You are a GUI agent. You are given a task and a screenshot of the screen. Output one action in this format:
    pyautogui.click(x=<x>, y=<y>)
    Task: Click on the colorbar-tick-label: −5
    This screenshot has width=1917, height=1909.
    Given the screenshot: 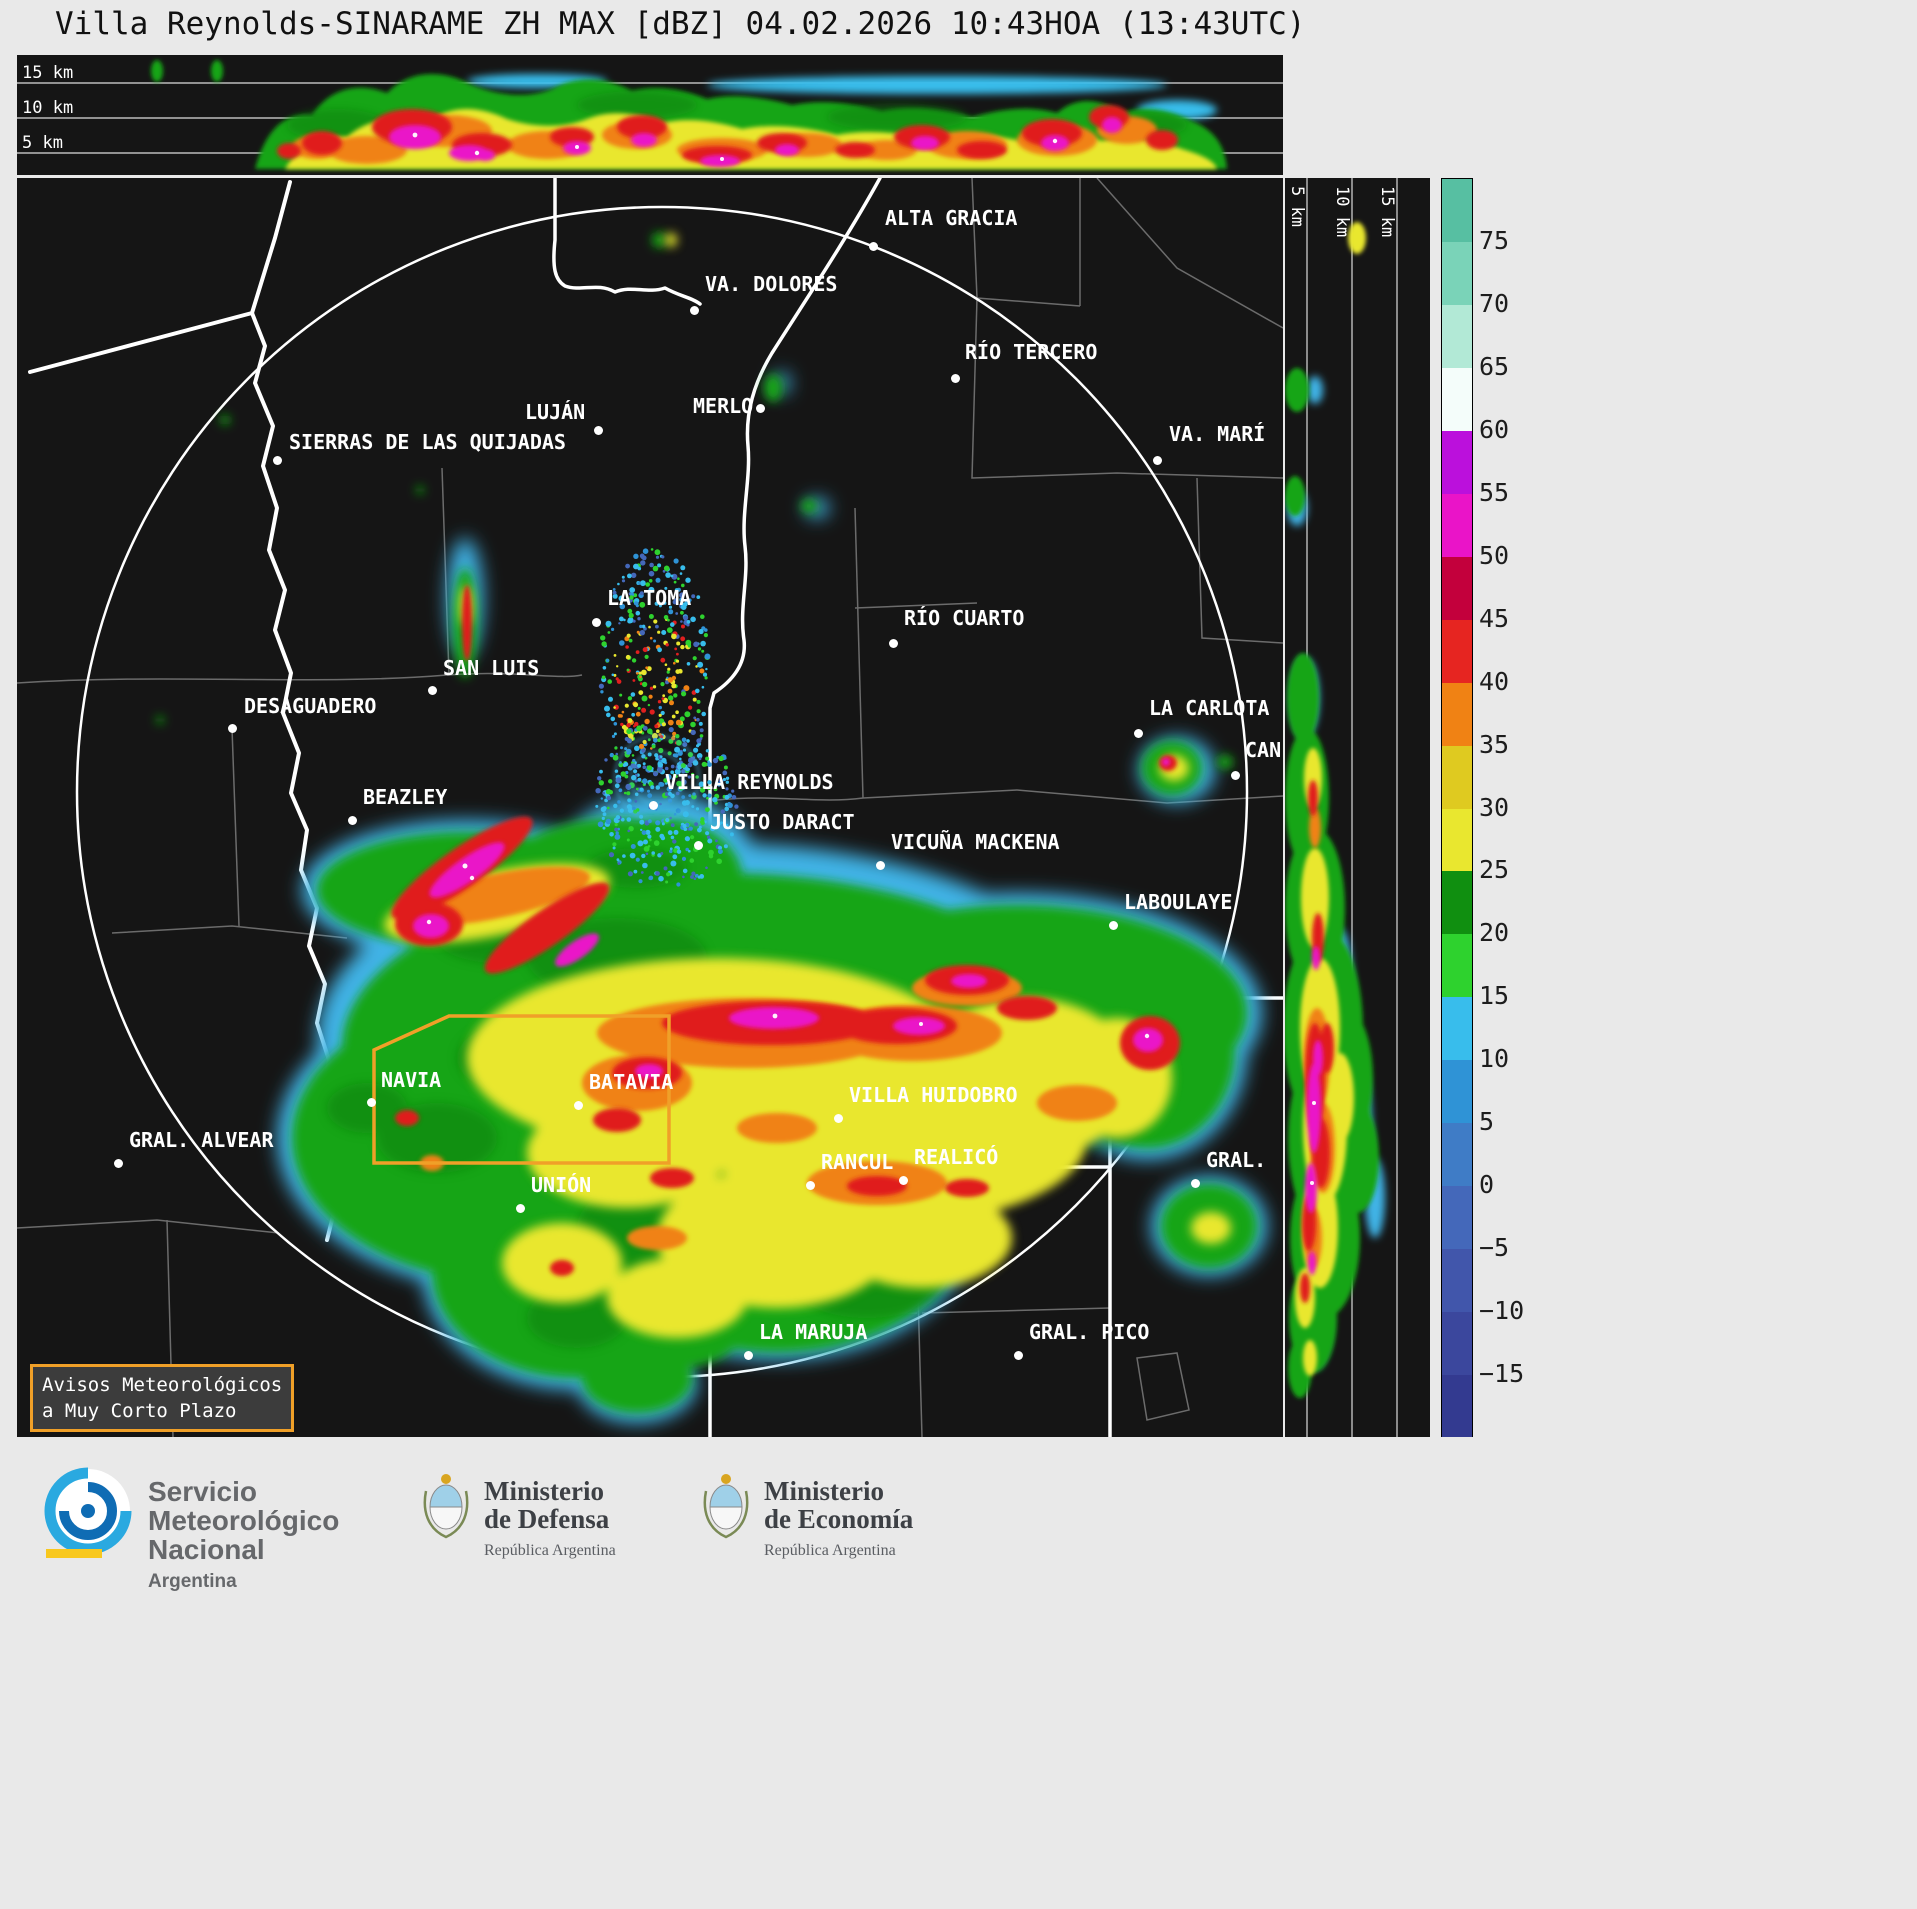 What is the action you would take?
    pyautogui.click(x=1494, y=1248)
    